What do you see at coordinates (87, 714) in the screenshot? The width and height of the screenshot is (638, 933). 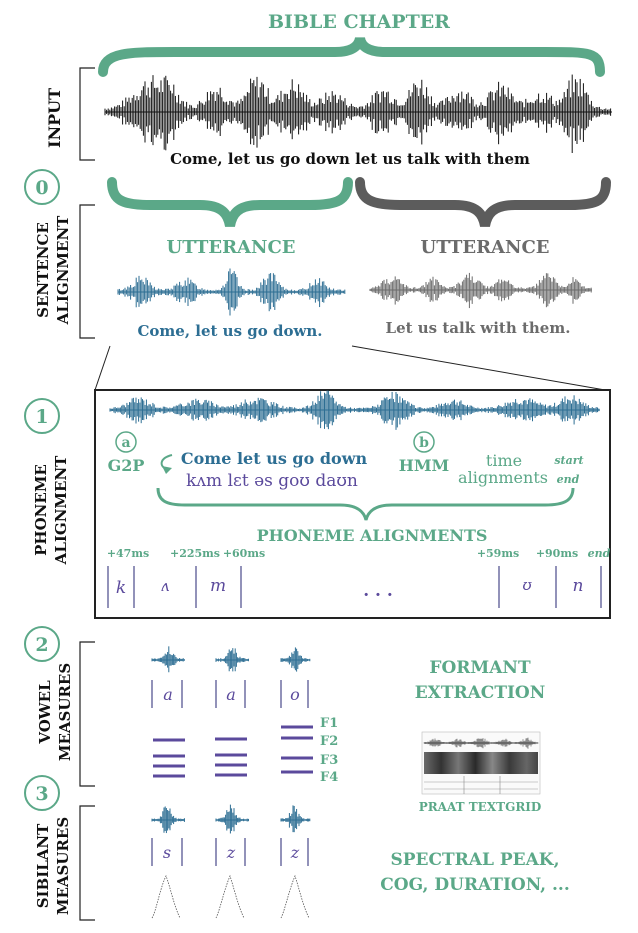 I see `vowel-bracket` at bounding box center [87, 714].